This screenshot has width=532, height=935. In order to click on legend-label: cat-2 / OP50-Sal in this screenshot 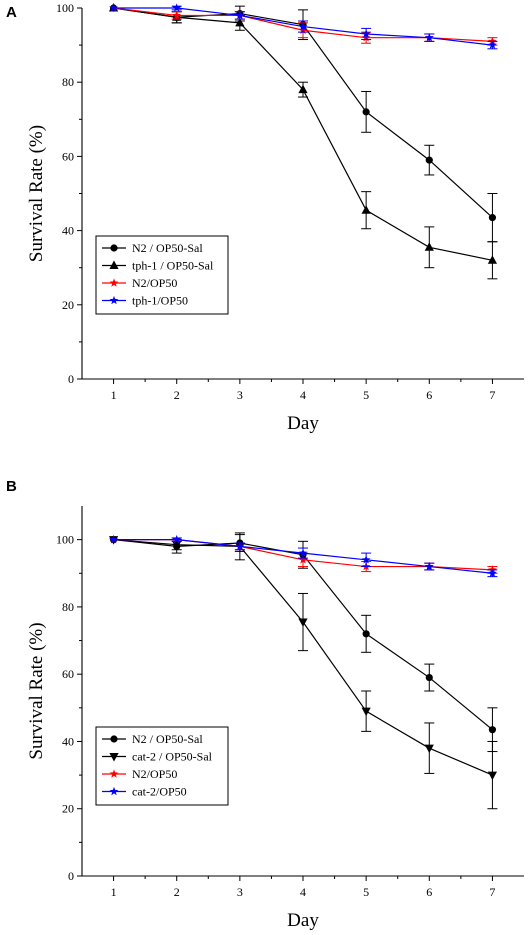, I will do `click(172, 757)`.